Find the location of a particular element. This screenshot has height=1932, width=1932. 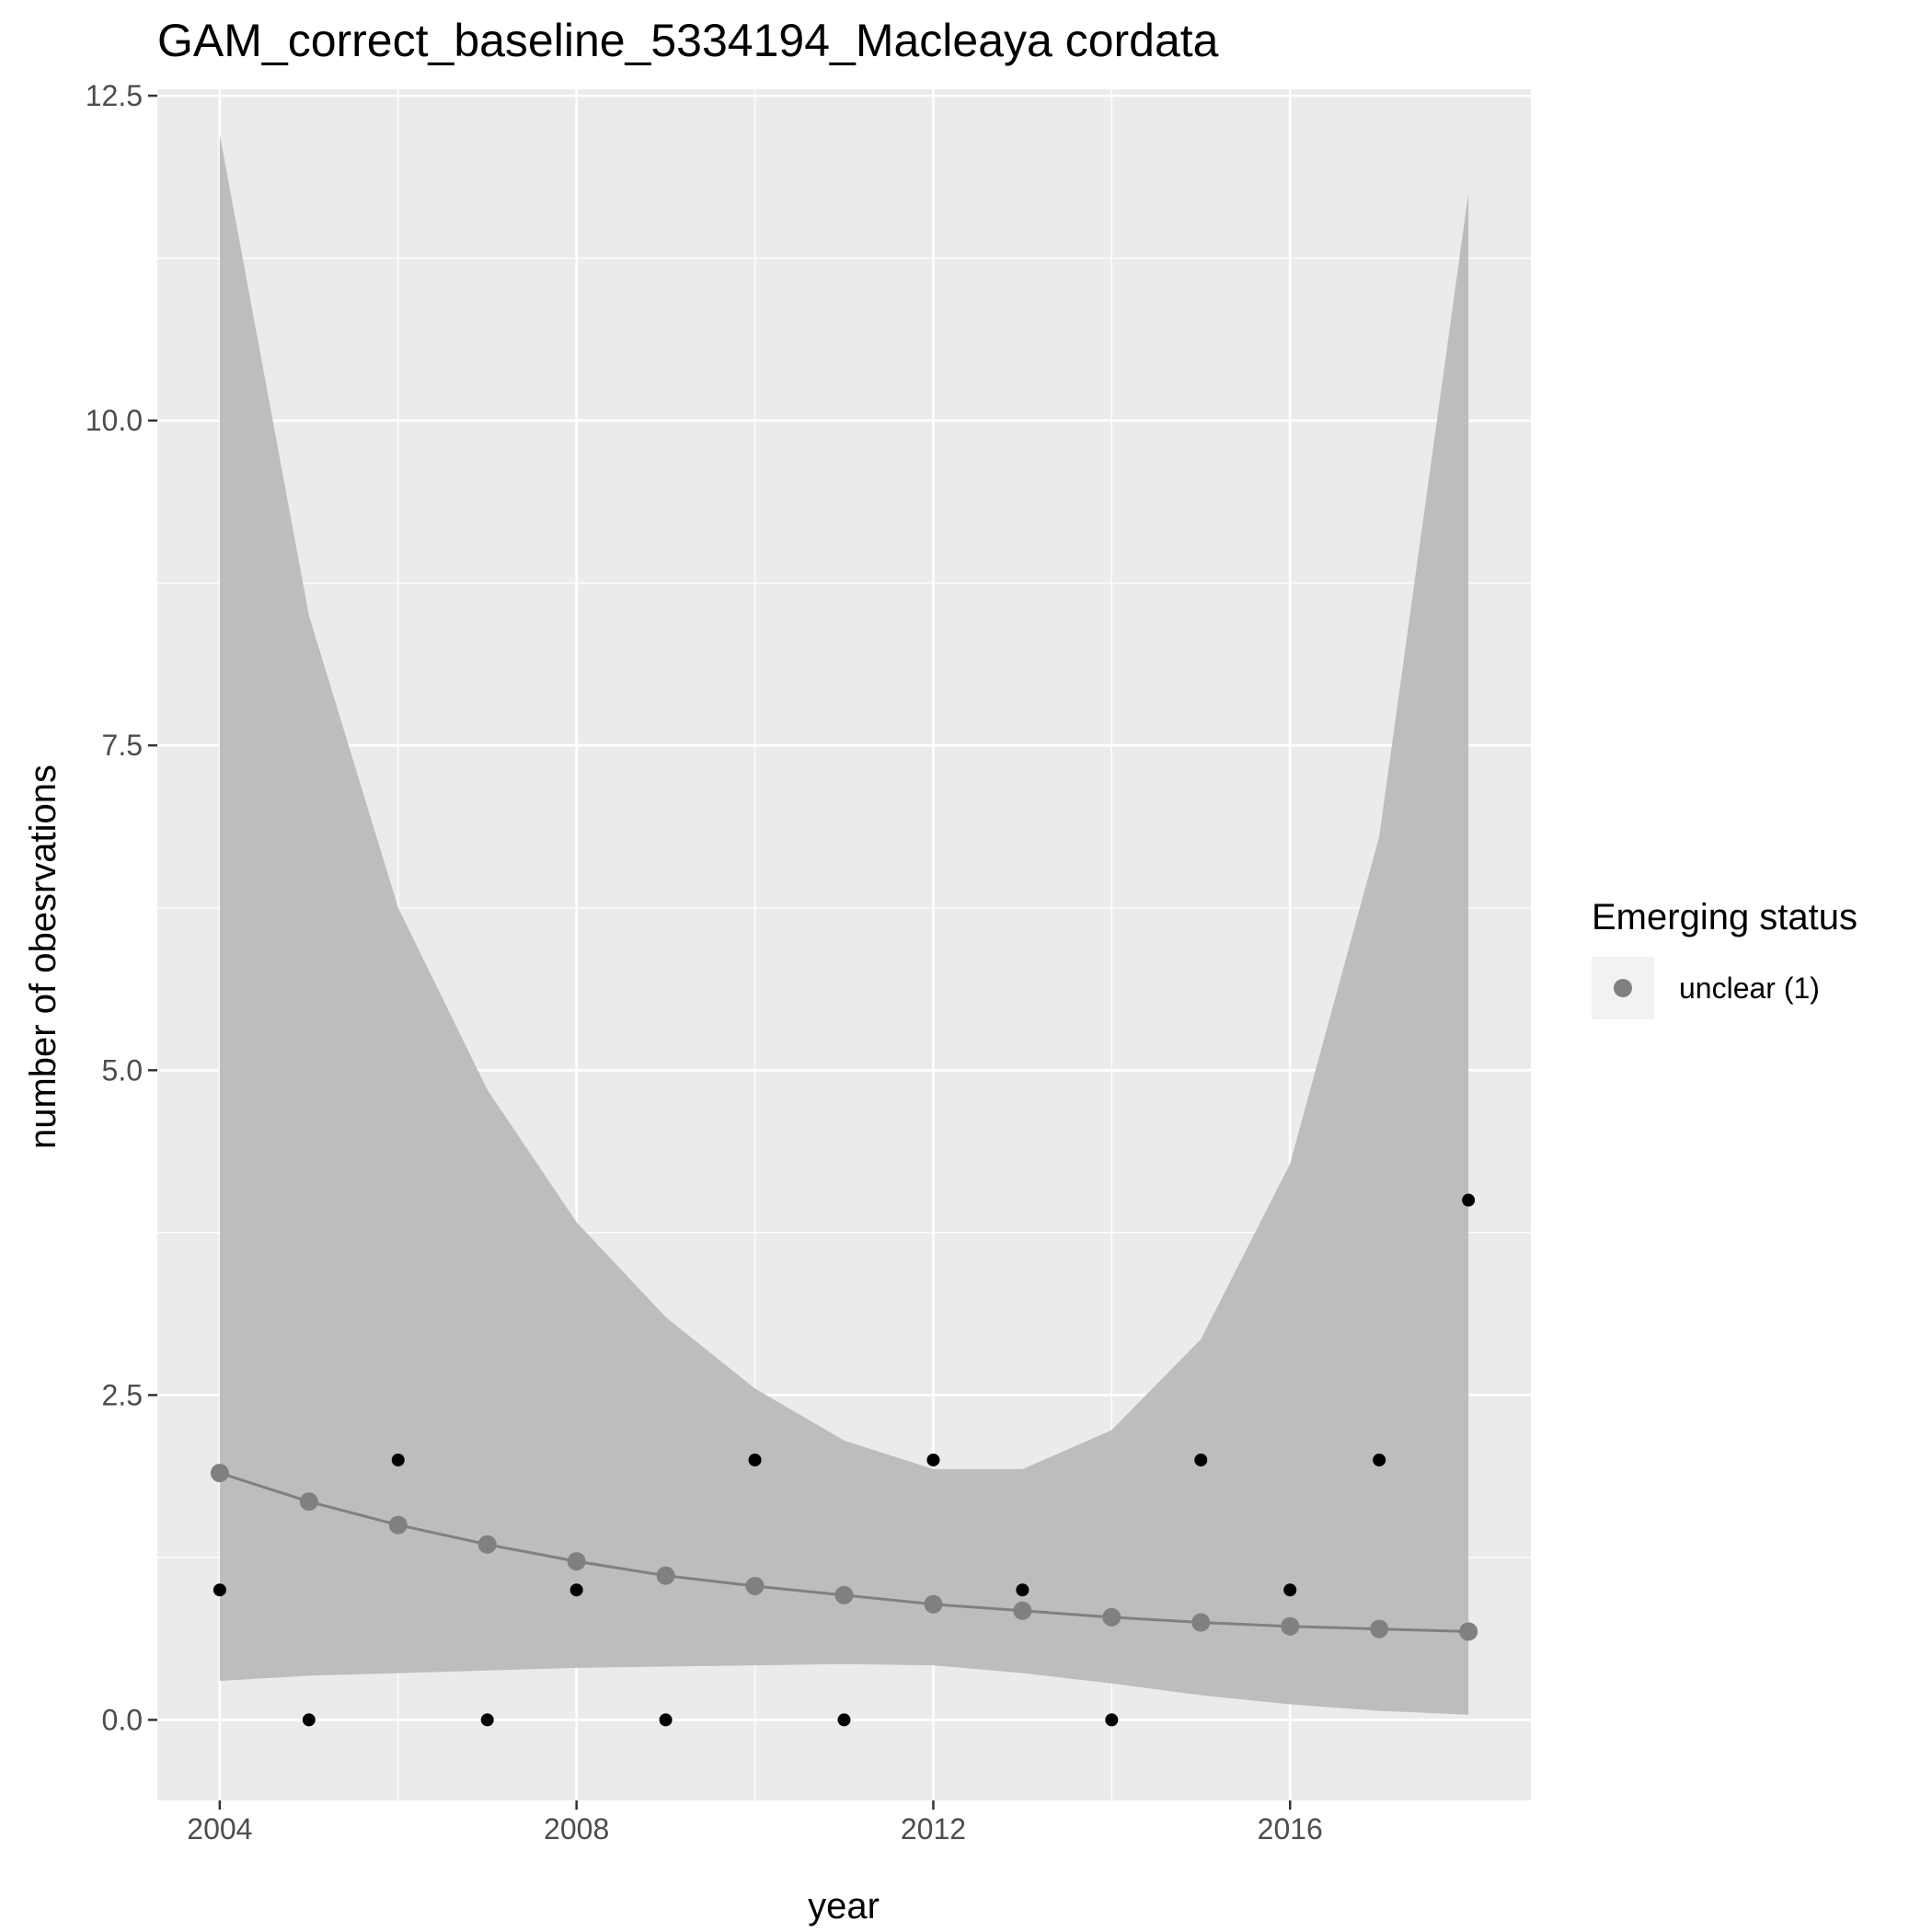

x-axis-title: year is located at coordinates (844, 1906).